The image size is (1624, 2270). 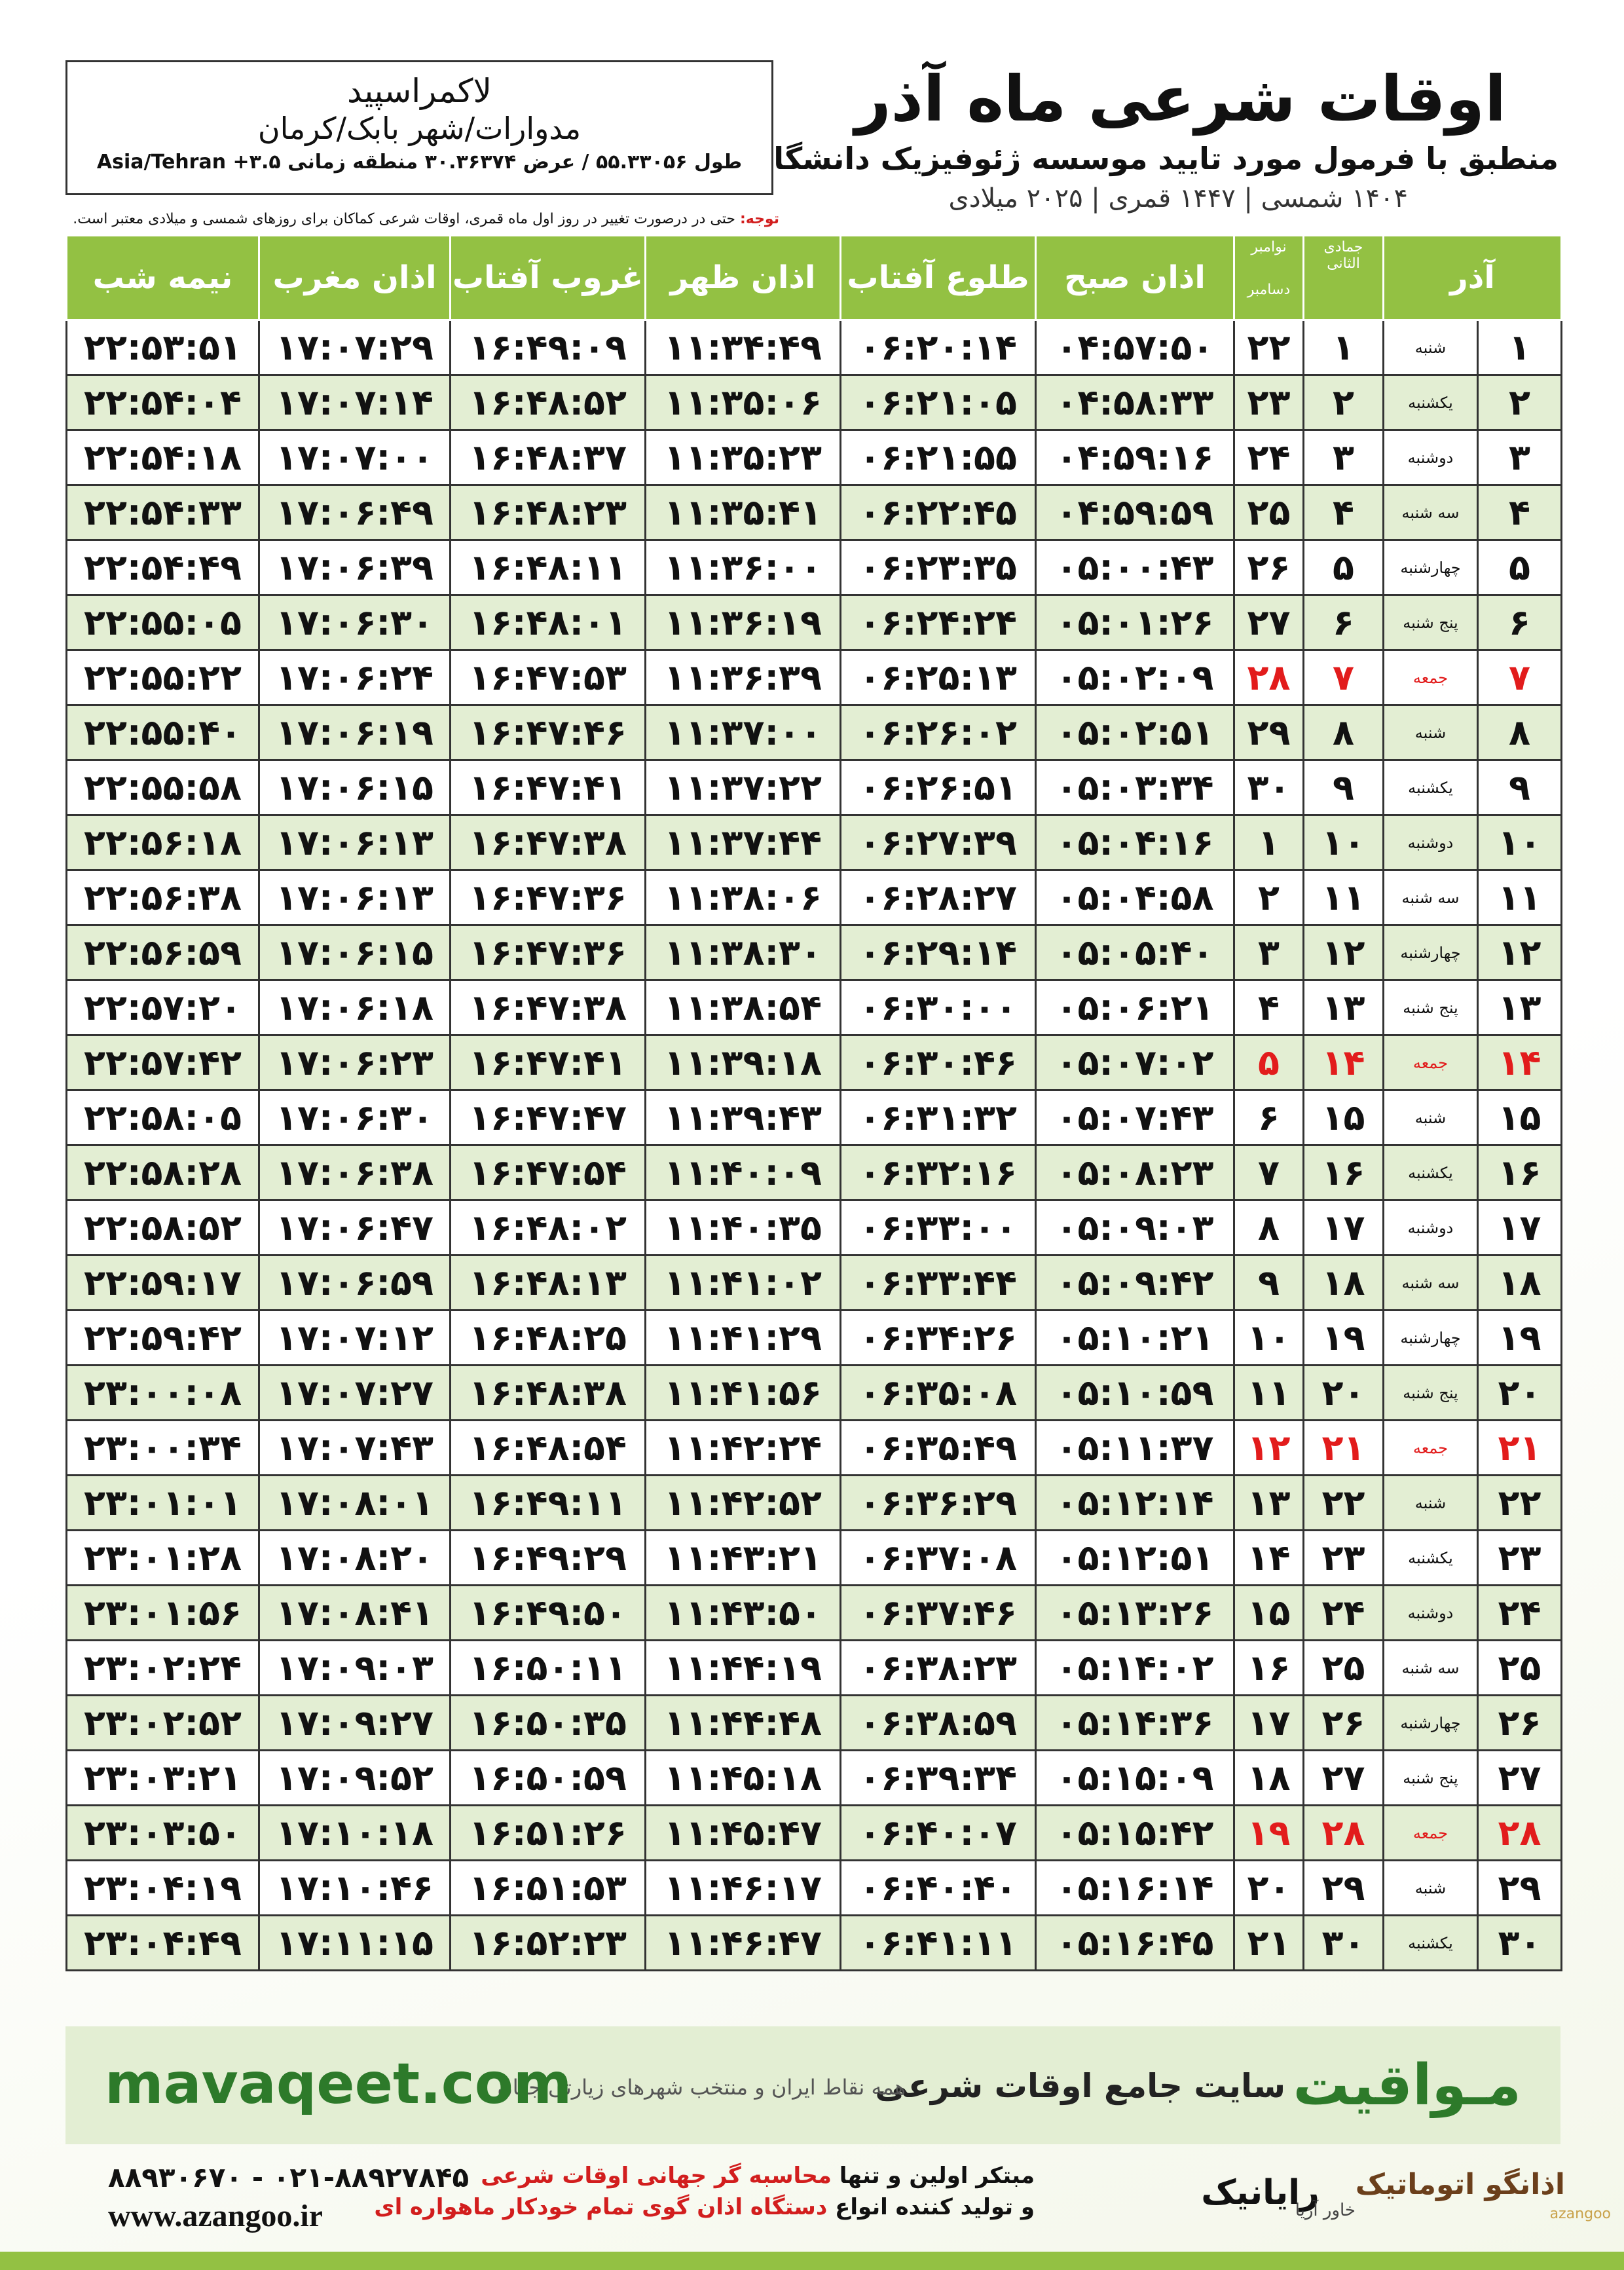 I want to click on date-cell: ۱۳, so click(x=1343, y=1007).